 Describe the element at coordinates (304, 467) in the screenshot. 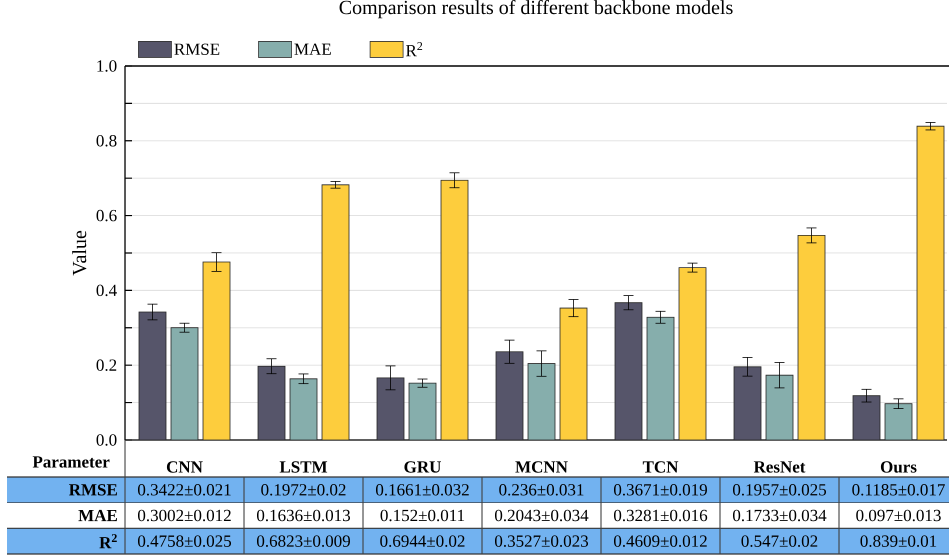

I see `x-tick-label: LSTM` at that location.